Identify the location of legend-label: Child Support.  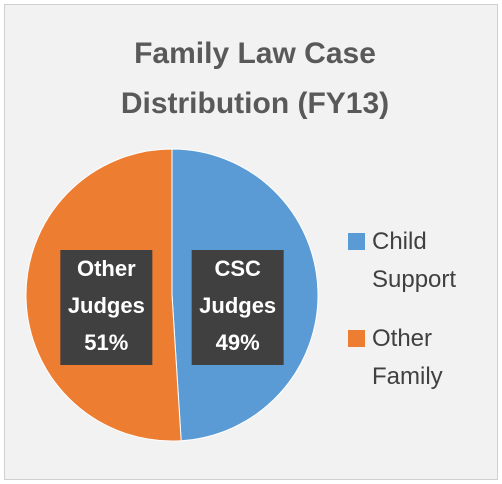
(414, 260).